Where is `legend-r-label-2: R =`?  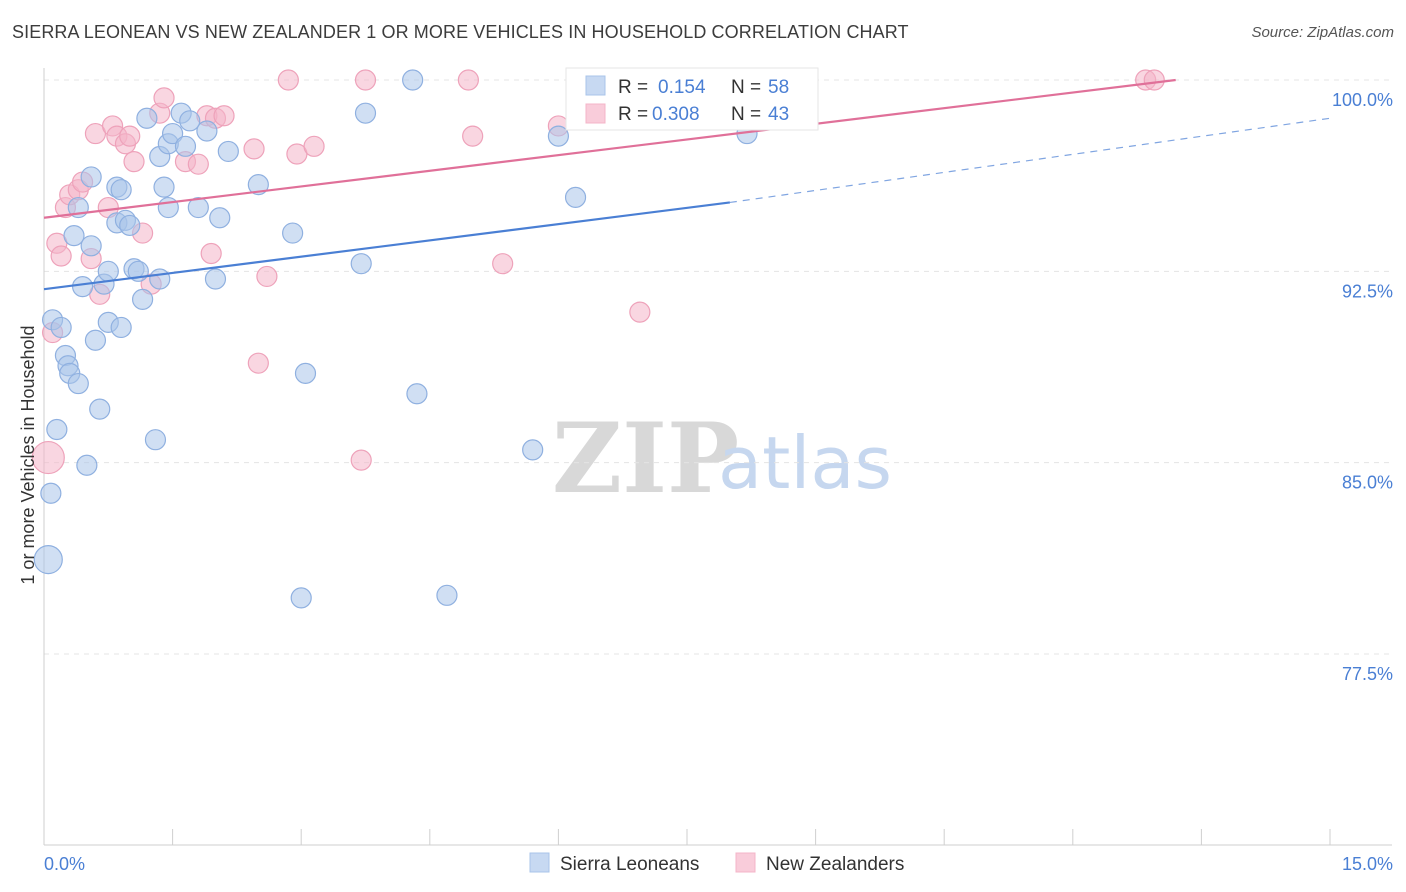
legend-r-label-2: R = is located at coordinates (633, 114).